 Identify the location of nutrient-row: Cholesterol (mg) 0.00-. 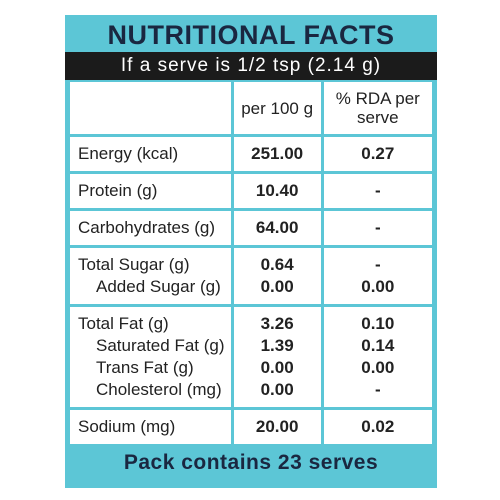
(251, 394).